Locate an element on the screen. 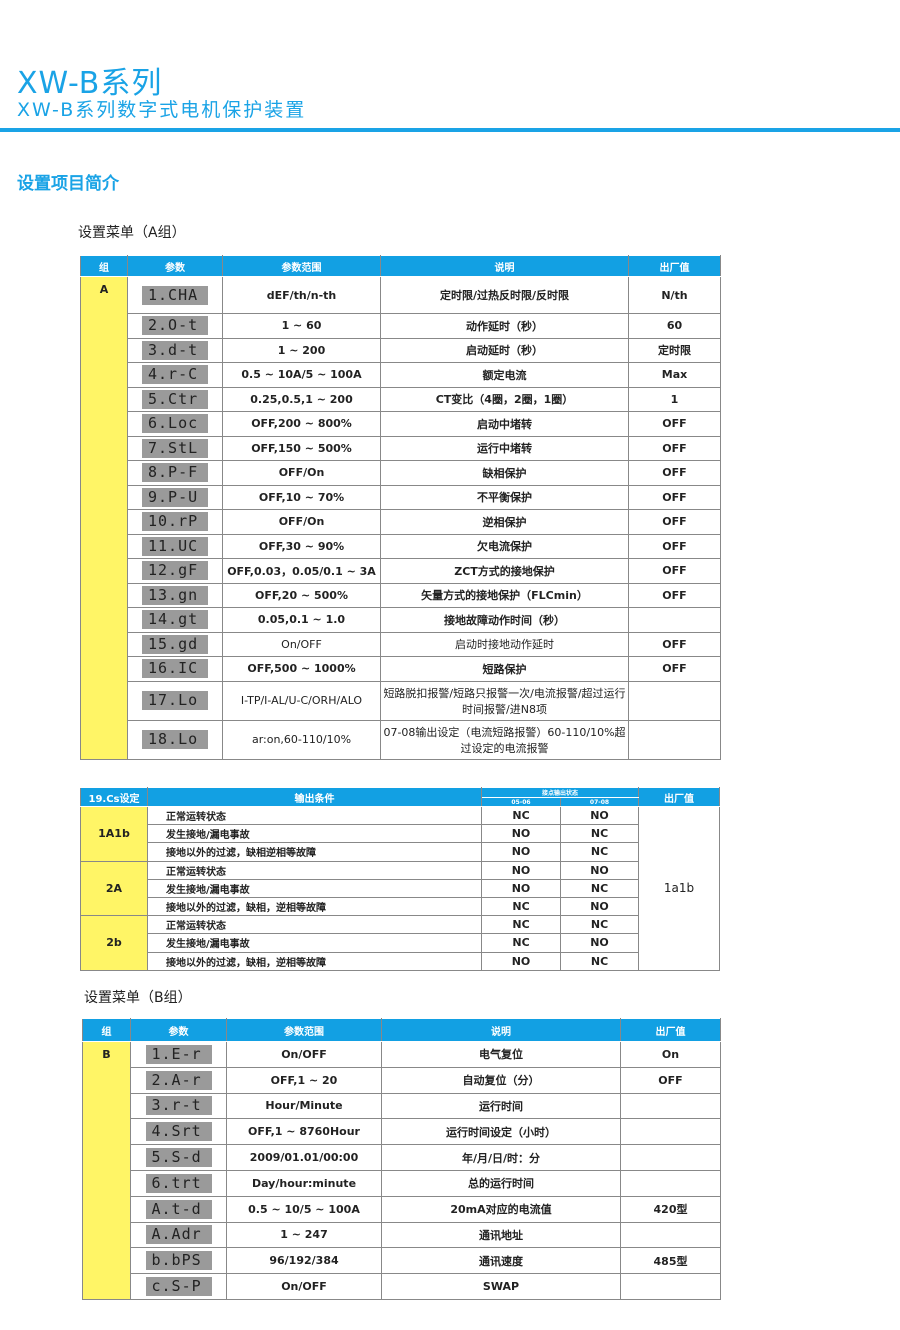  lcd-code: 4.r-C is located at coordinates (175, 375).